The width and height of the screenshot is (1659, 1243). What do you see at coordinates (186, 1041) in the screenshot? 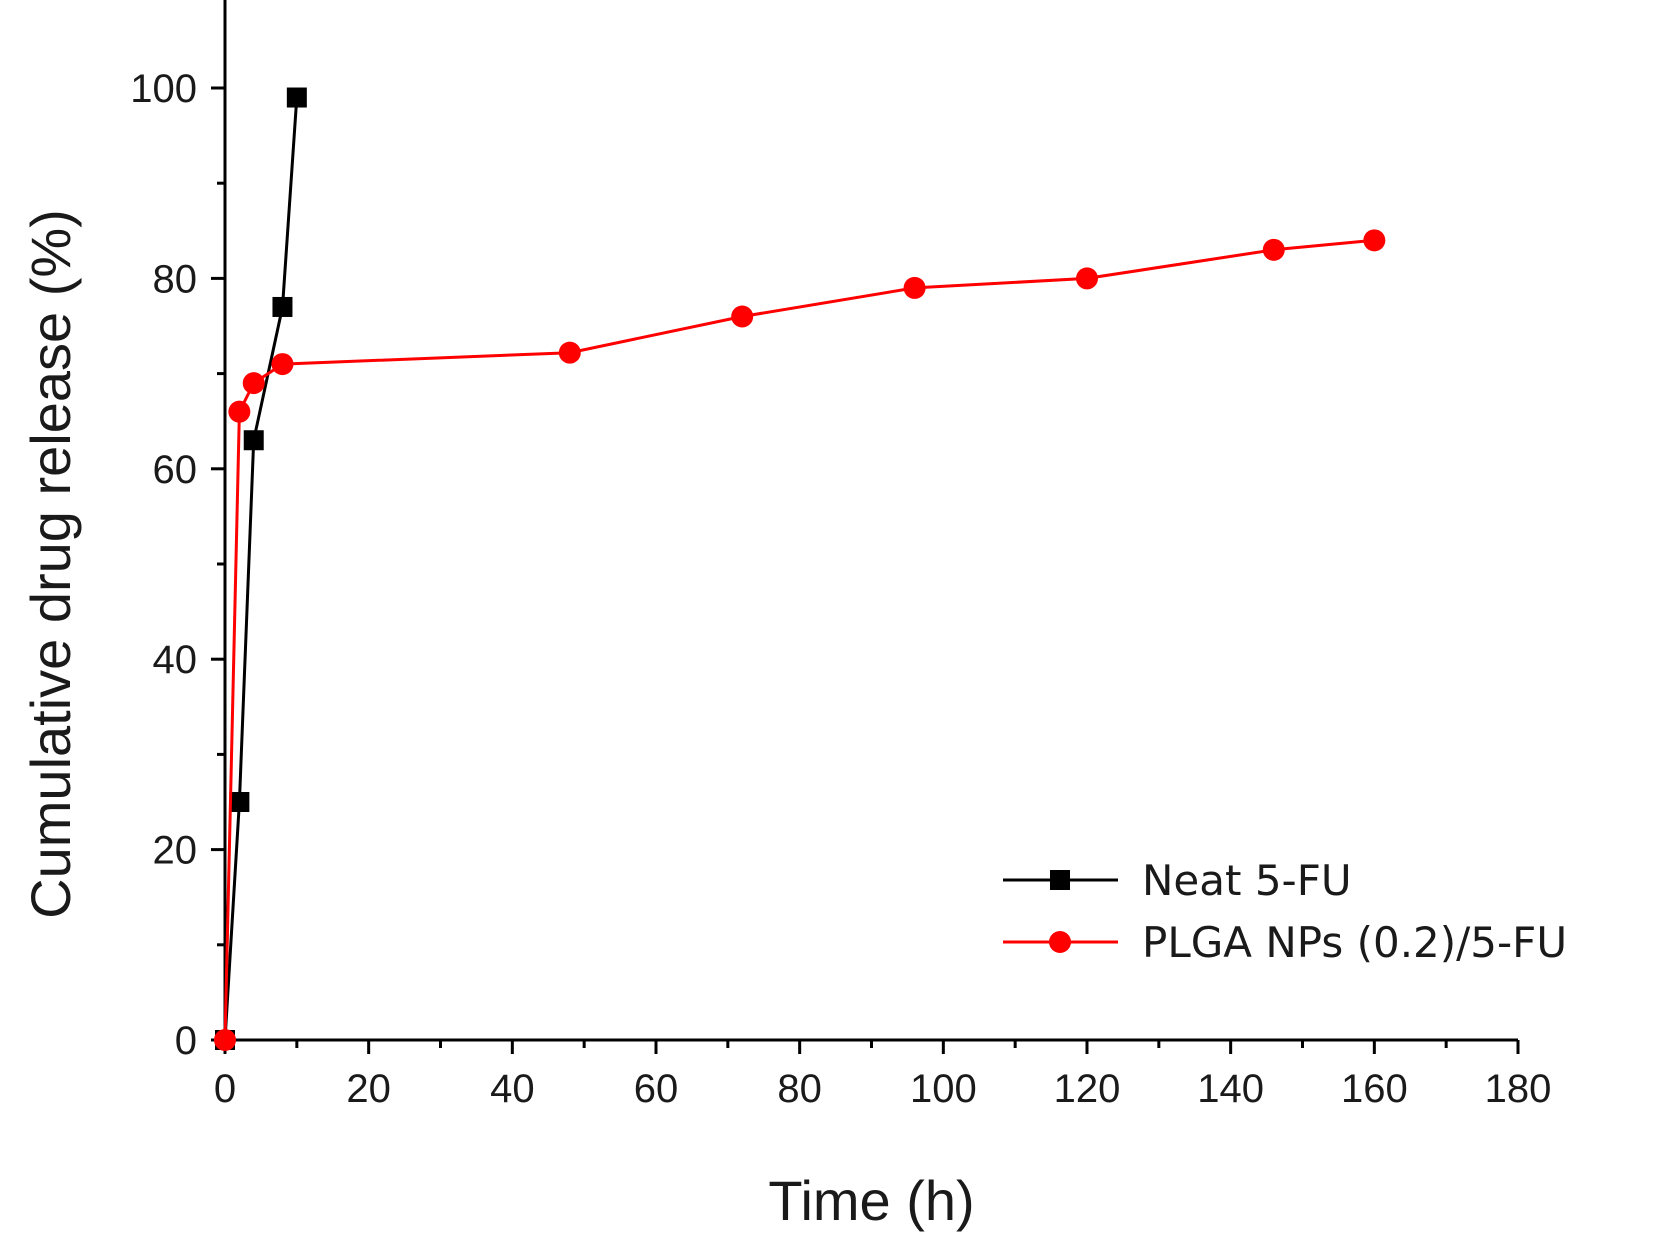
I see `y-tick-label: 0` at bounding box center [186, 1041].